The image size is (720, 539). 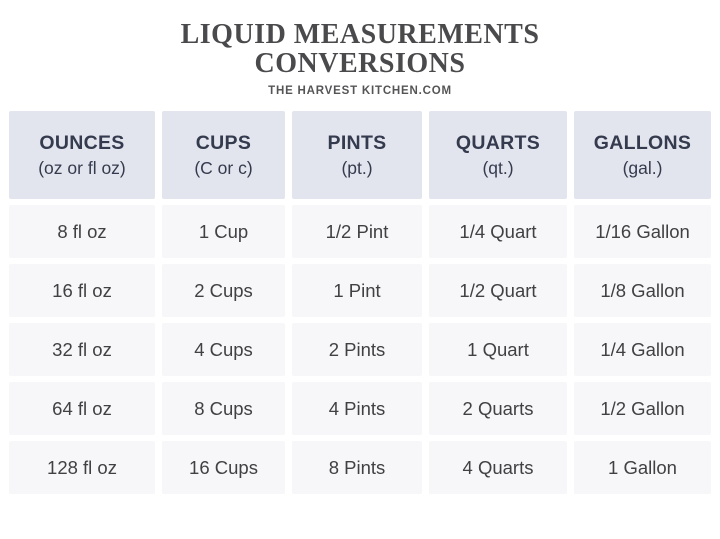 I want to click on table-cell: 1/16 Gallon, so click(x=642, y=231).